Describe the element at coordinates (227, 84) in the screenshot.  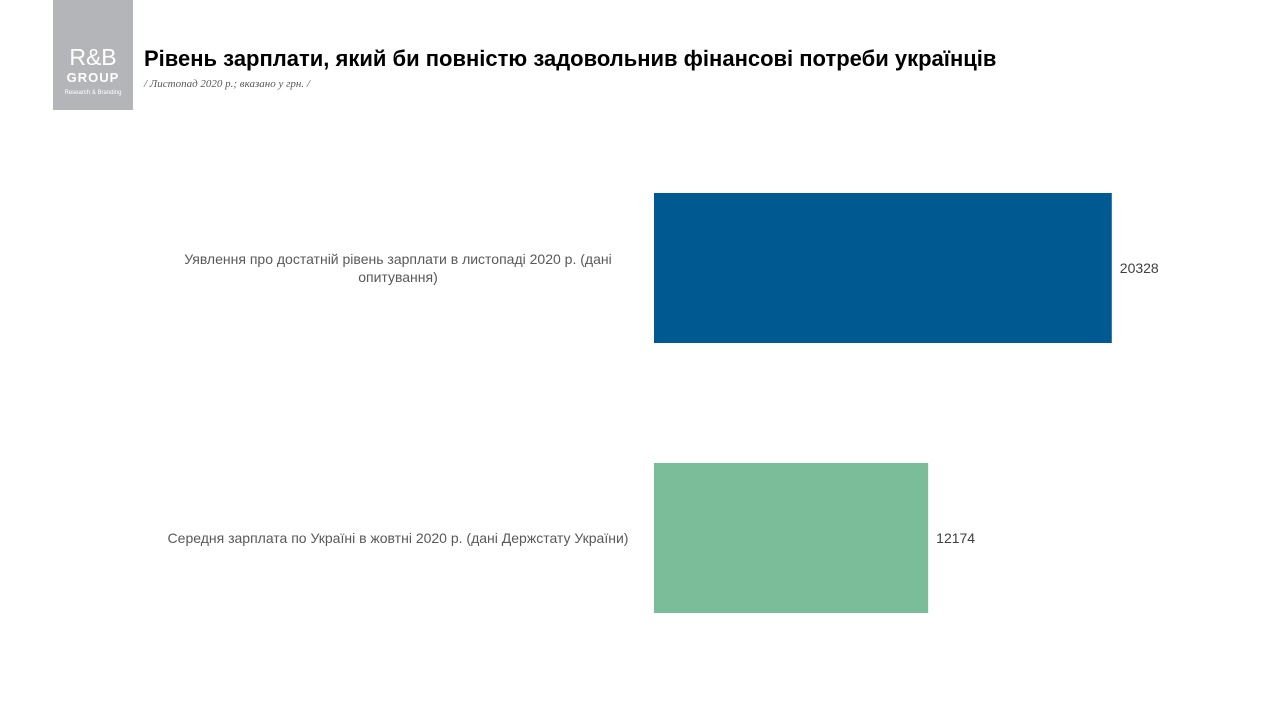
I see `chart-subtitle: / Листопад 2020 р.; вказано у грн. /` at that location.